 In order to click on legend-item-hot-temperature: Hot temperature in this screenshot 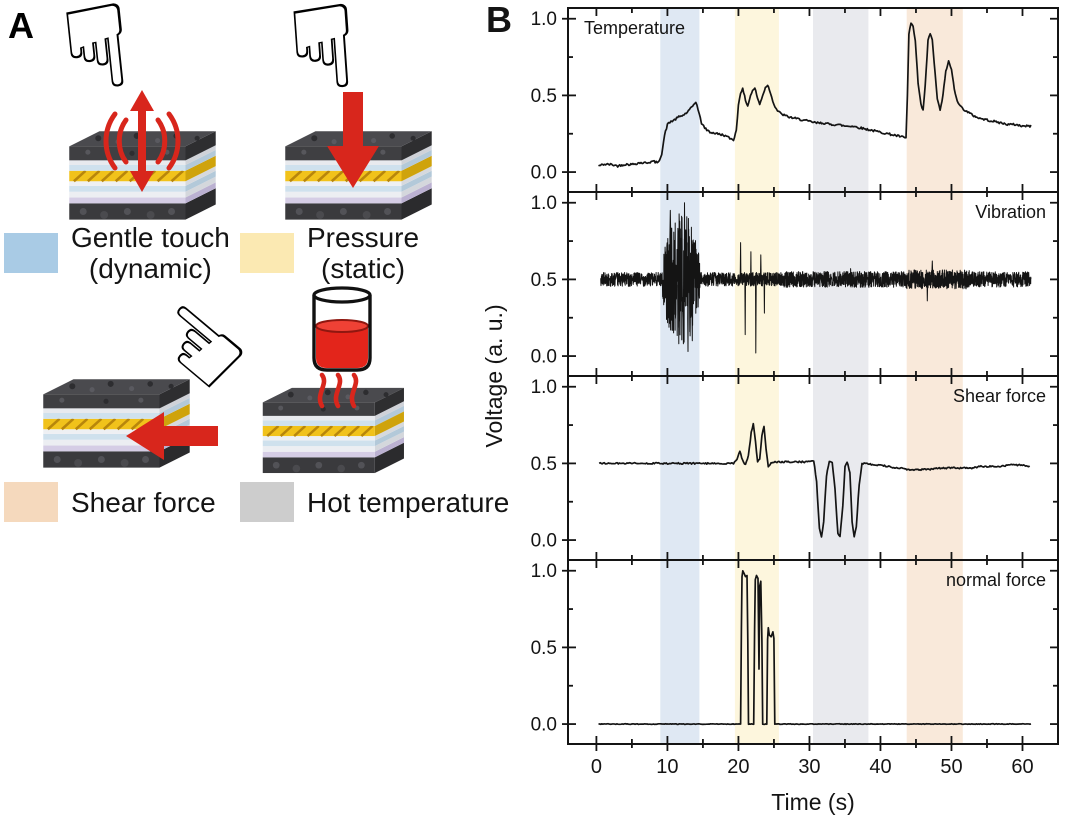, I will do `click(374, 502)`.